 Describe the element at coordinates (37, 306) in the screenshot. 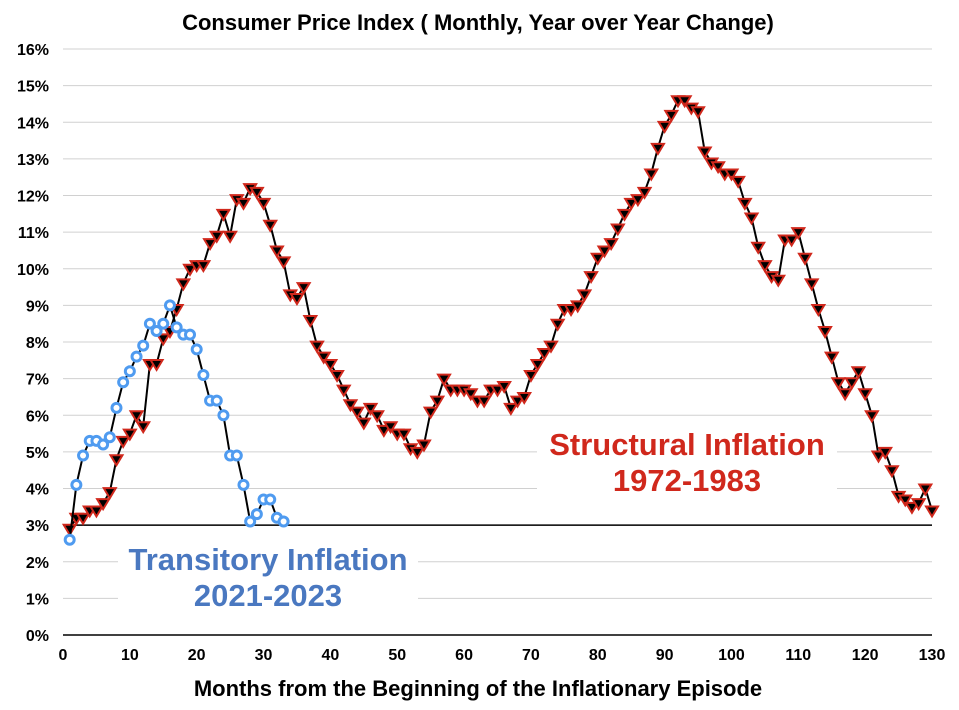

I see `y-tick-label: 9%` at that location.